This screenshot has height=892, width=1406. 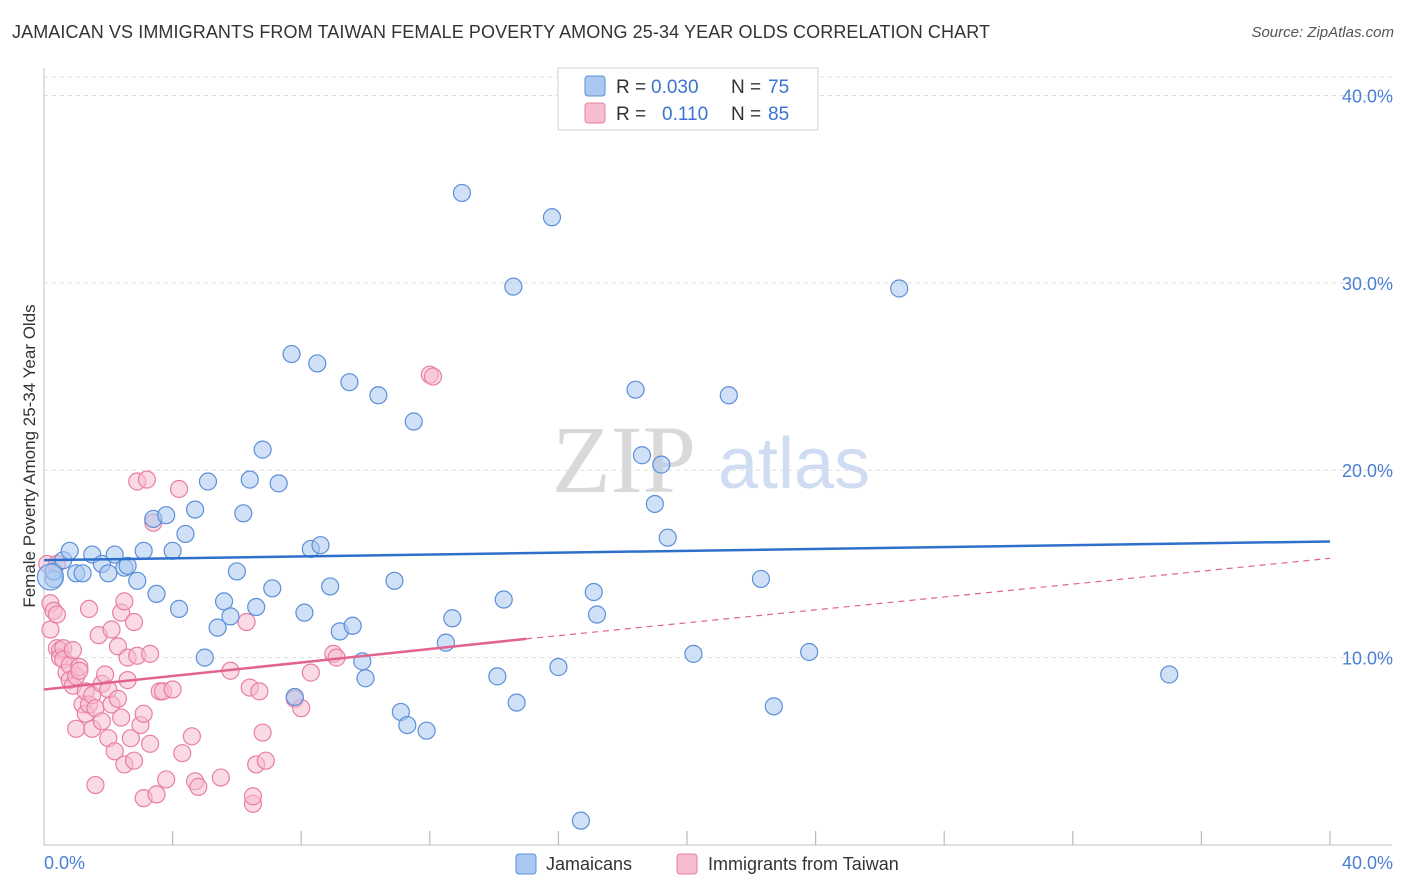 I want to click on y-tick-label: 40.0%, so click(x=1367, y=96).